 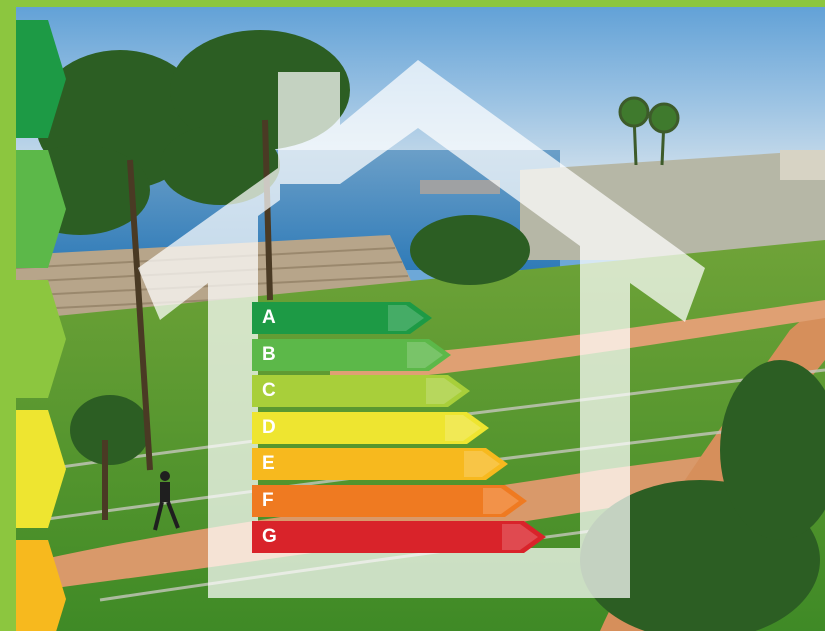 What do you see at coordinates (269, 536) in the screenshot?
I see `rating-label-g: G` at bounding box center [269, 536].